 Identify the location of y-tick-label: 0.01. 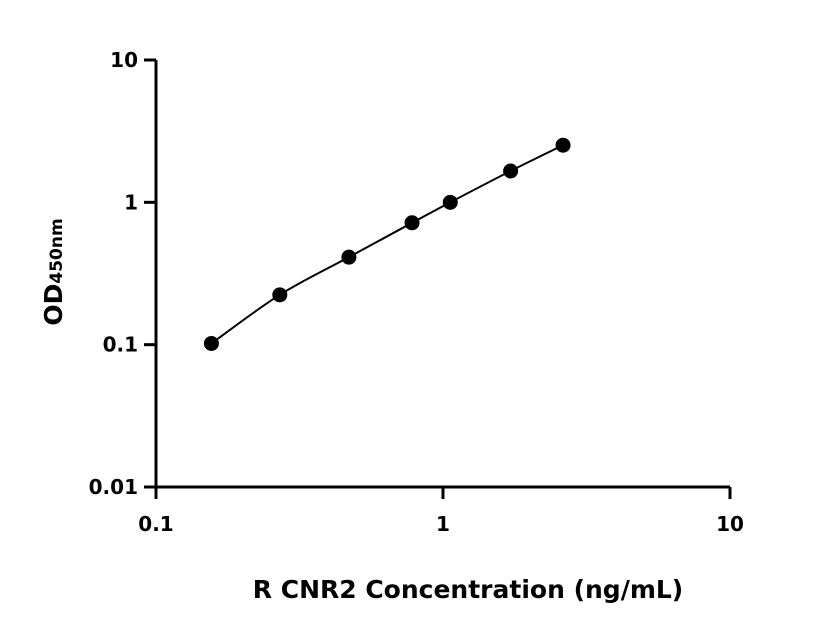
(113, 487).